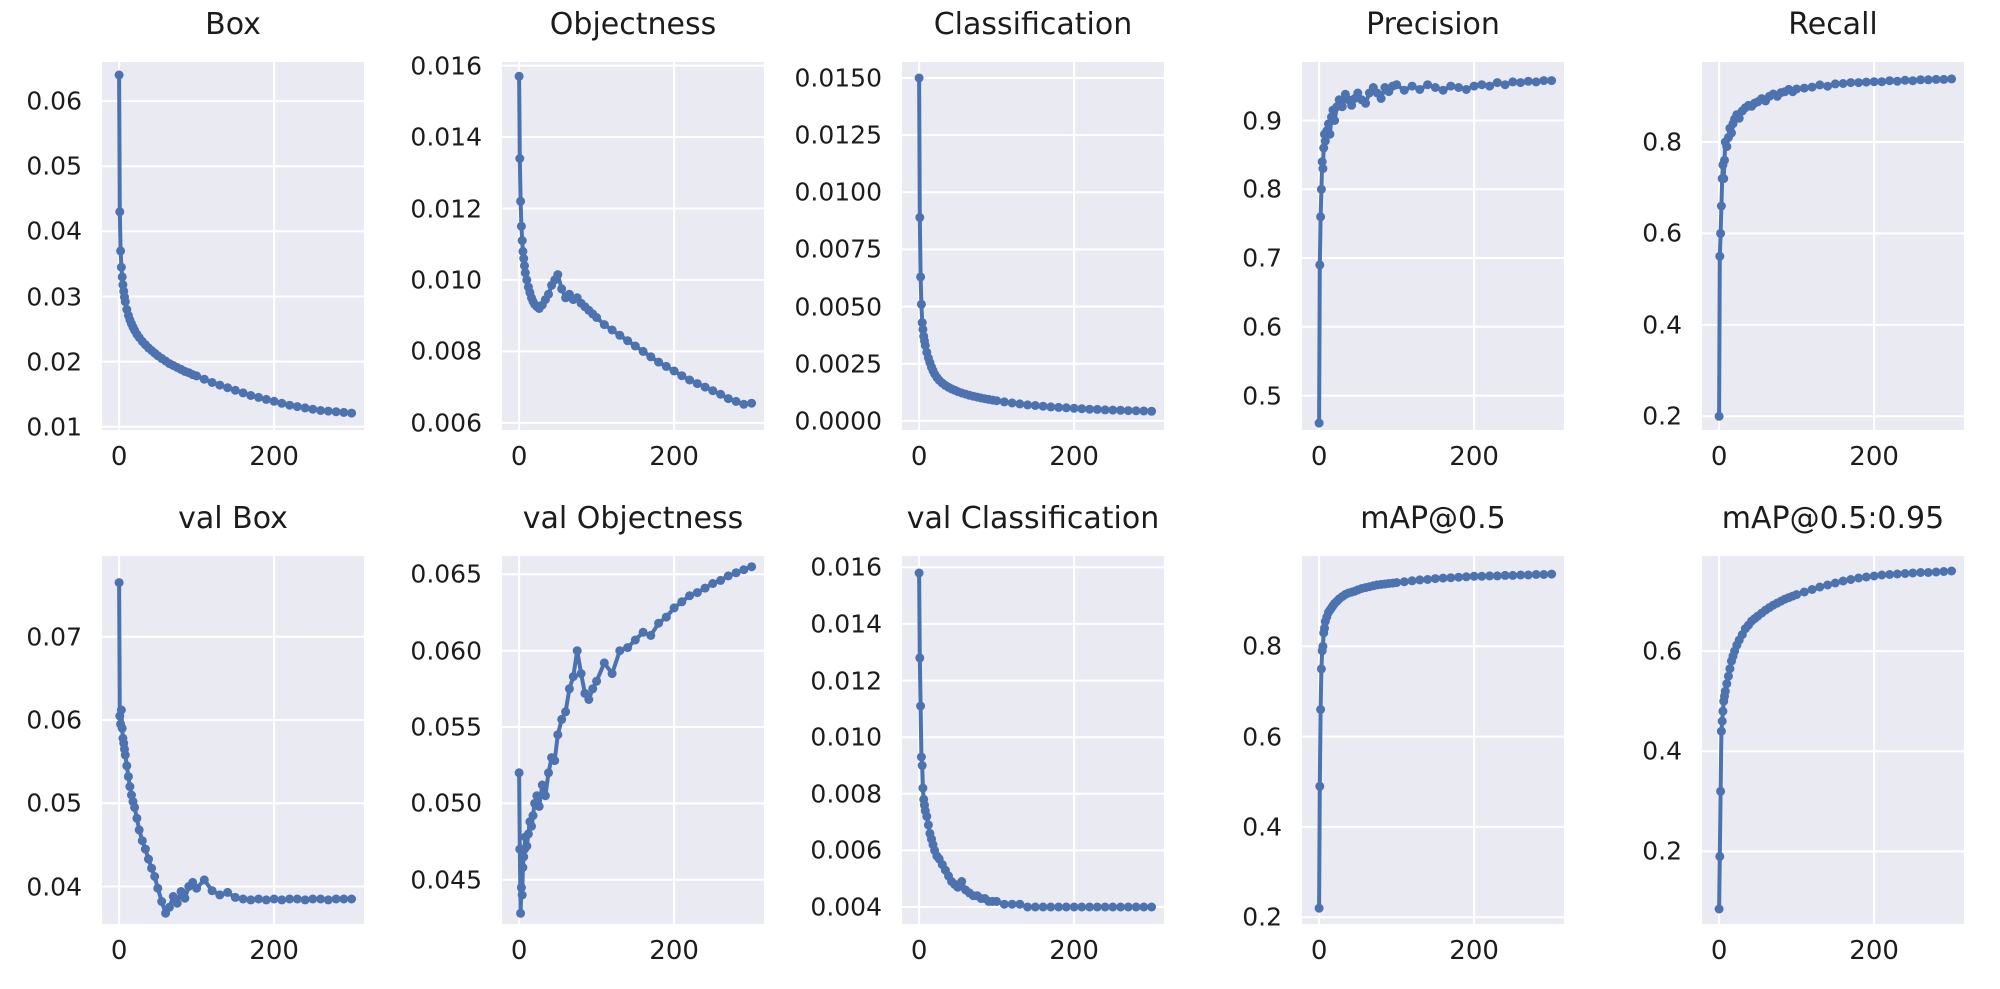 This screenshot has width=2000, height=989. I want to click on subplot-val-box: val Box 0.04 0.05 0.06 0.07 0 200, so click(200, 741).